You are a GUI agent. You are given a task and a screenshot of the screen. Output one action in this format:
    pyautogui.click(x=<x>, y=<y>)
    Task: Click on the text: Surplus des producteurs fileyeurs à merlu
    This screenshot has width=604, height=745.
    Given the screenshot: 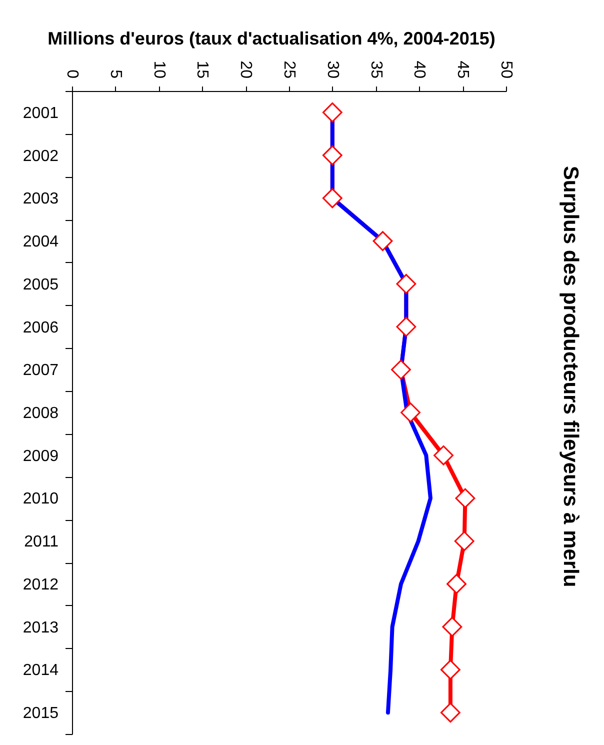 What is the action you would take?
    pyautogui.click(x=570, y=377)
    